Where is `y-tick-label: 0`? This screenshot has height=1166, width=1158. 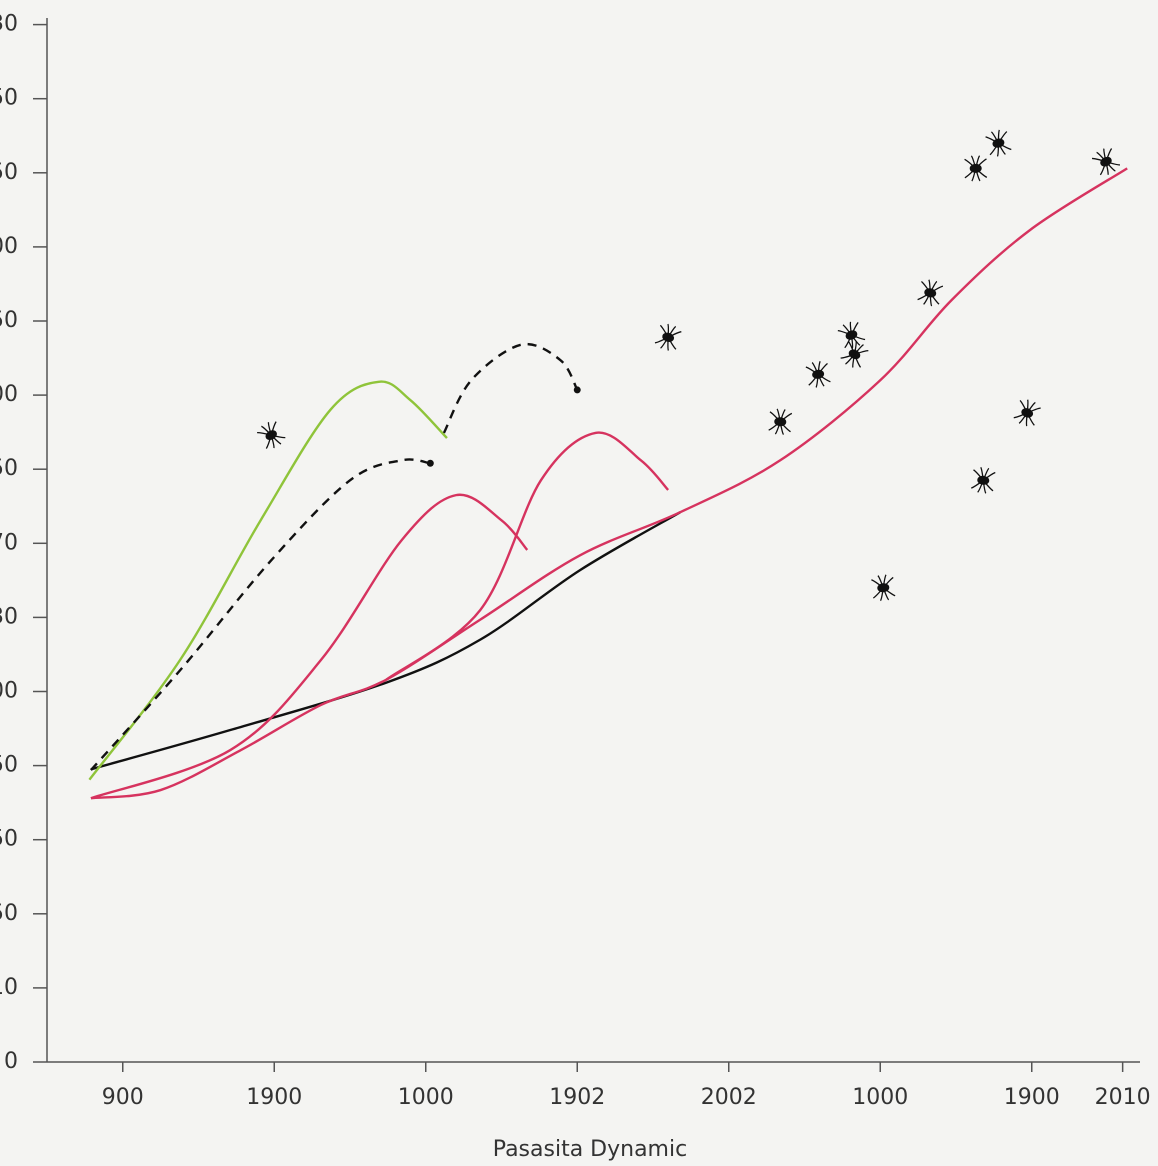
y-tick-label: 0 is located at coordinates (11, 1061).